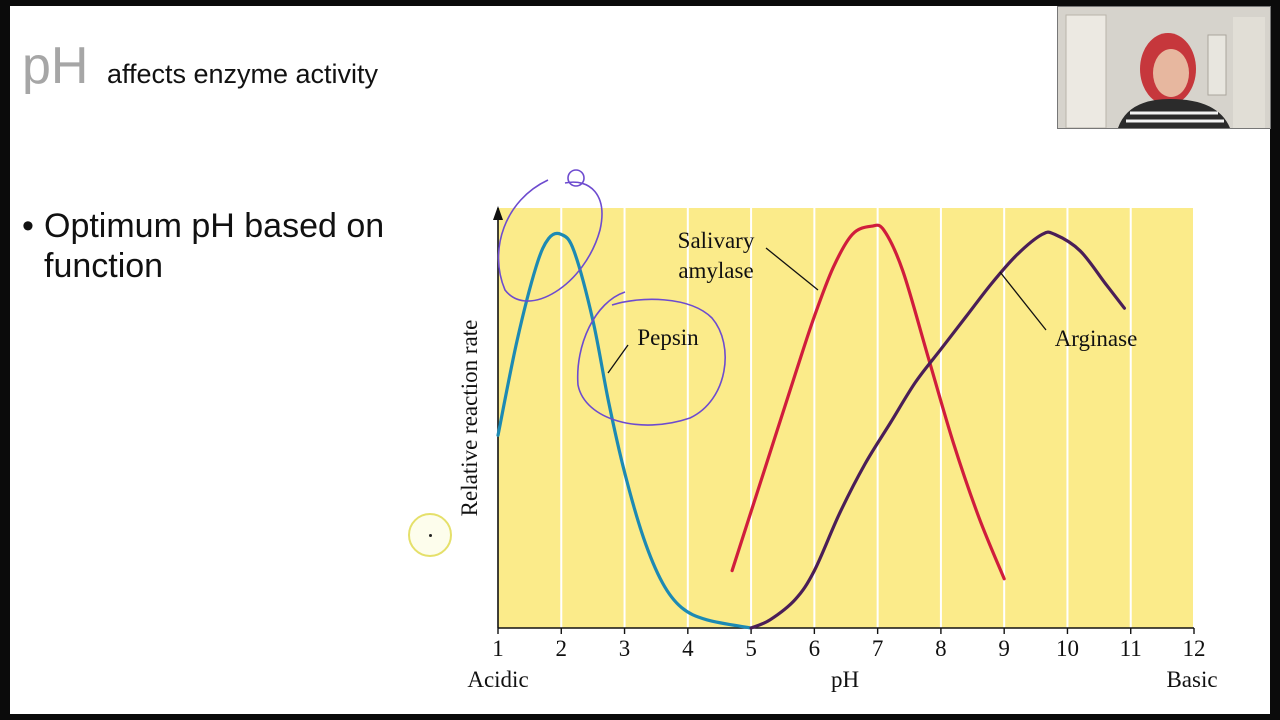  I want to click on slide-title: pH affects enzyme activity, so click(200, 66).